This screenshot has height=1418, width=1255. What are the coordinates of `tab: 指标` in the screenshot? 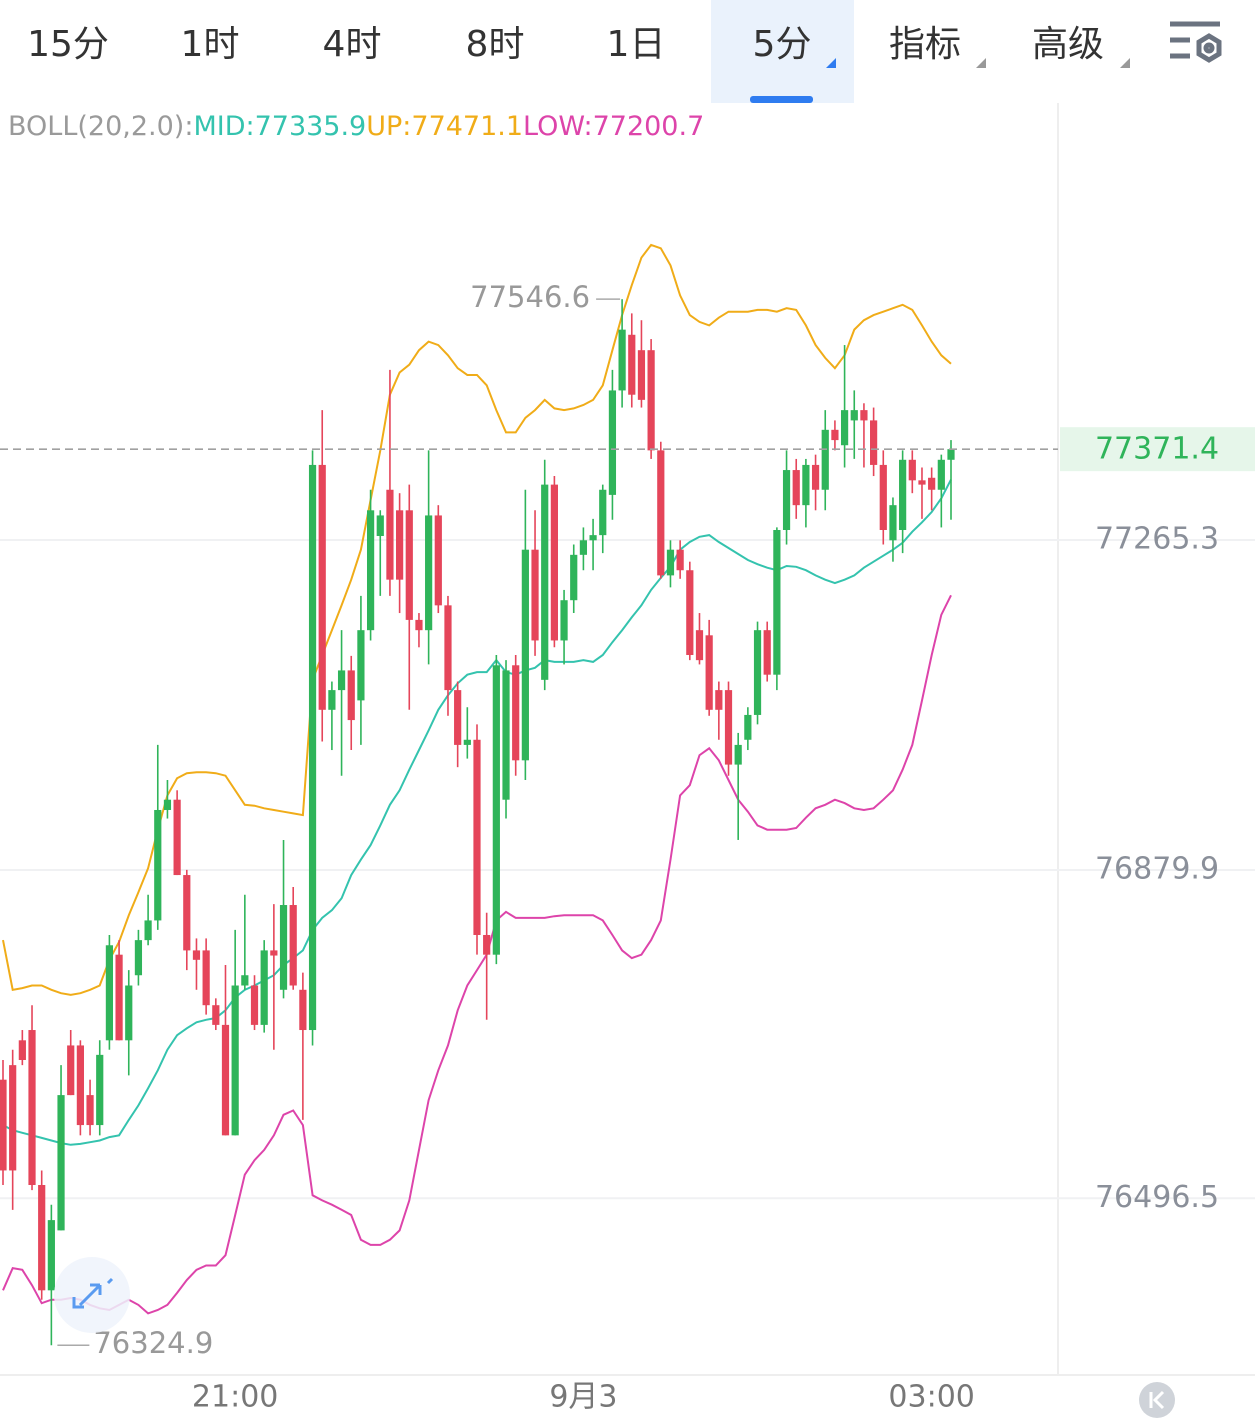 It's located at (925, 44).